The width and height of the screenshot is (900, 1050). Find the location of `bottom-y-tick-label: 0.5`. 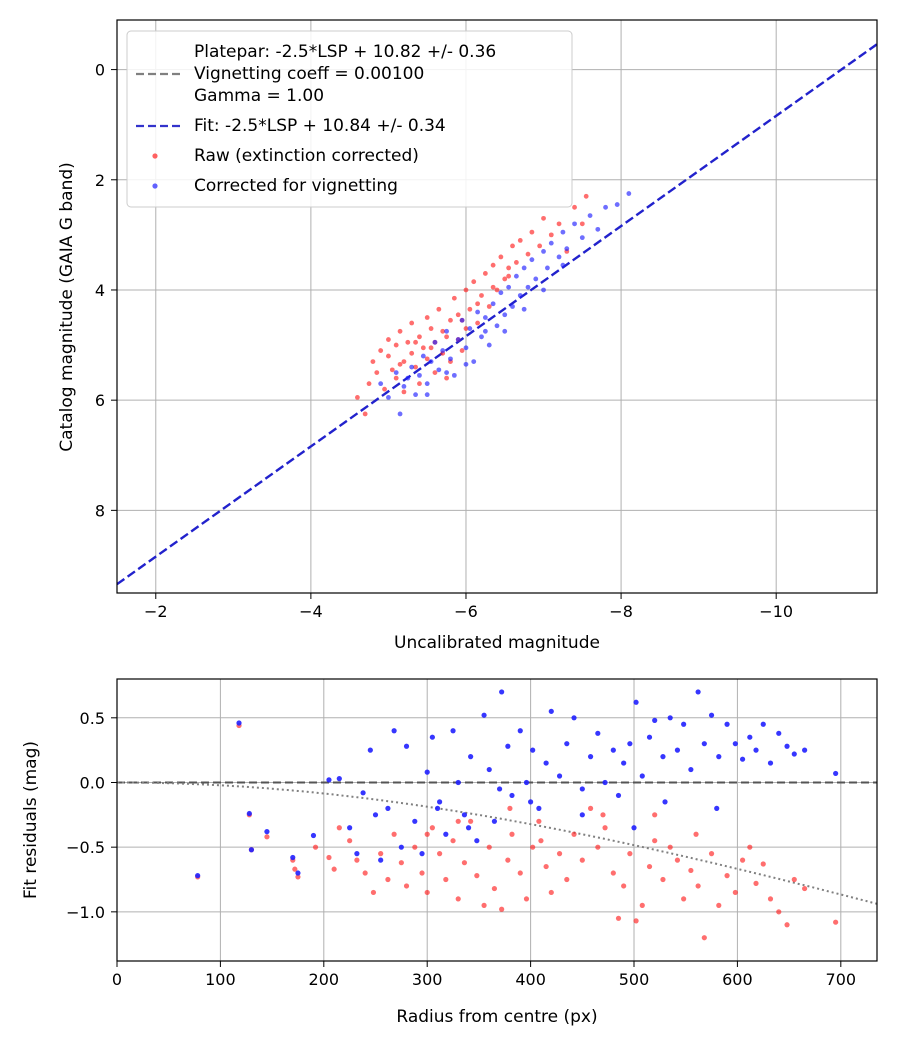

bottom-y-tick-label: 0.5 is located at coordinates (92, 718).